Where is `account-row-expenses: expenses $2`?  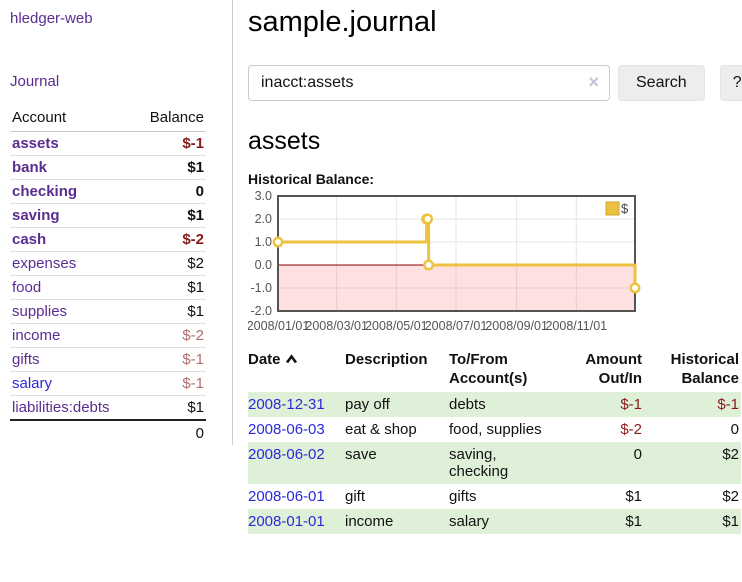
account-row-expenses: expenses $2 is located at coordinates (108, 263).